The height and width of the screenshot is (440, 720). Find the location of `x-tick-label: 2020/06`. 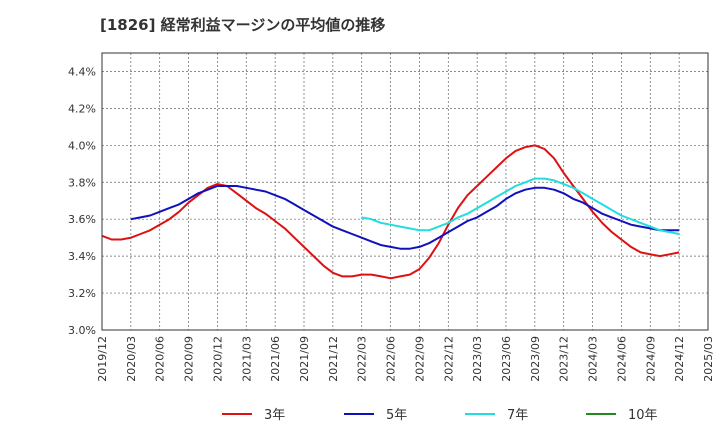

x-tick-label: 2020/06 is located at coordinates (160, 359).